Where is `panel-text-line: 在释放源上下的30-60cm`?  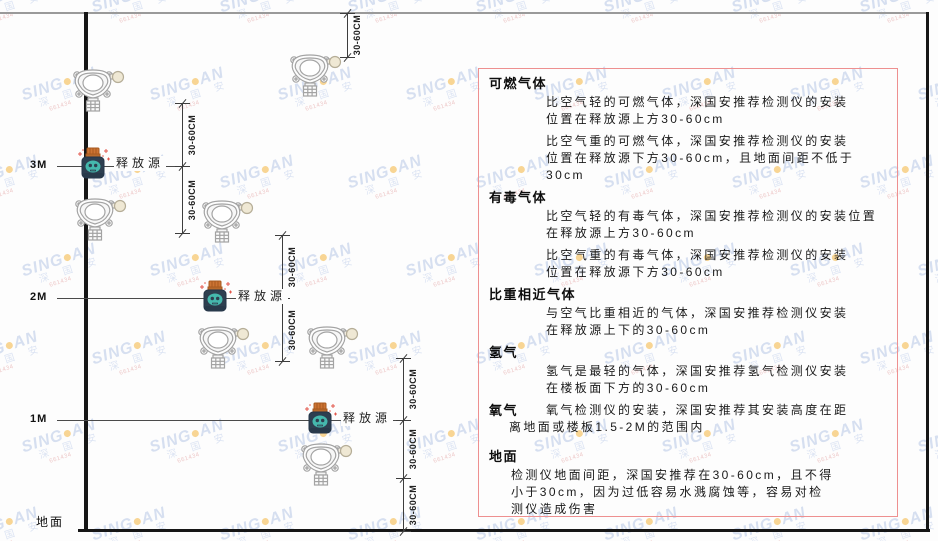 panel-text-line: 在释放源上下的30-60cm is located at coordinates (628, 330).